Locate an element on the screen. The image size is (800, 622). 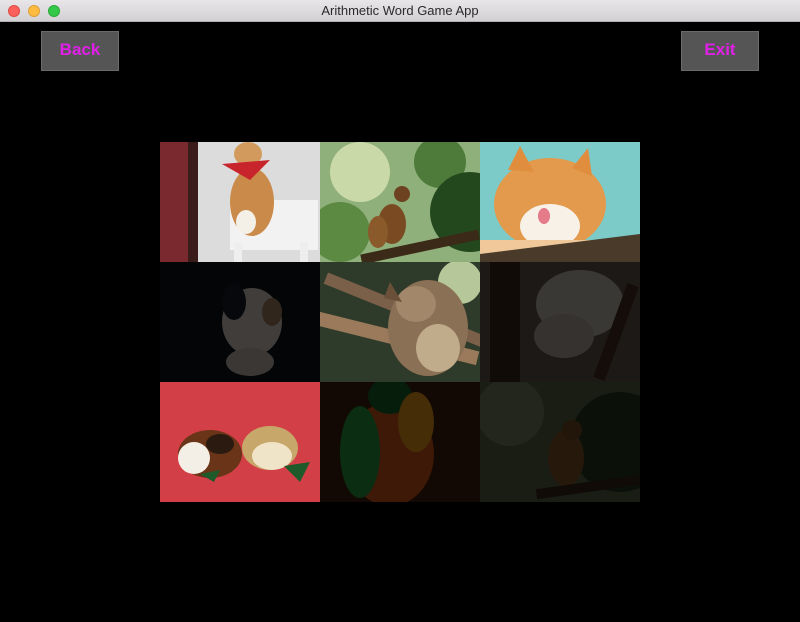
image-tile-cat is located at coordinates (240, 202).